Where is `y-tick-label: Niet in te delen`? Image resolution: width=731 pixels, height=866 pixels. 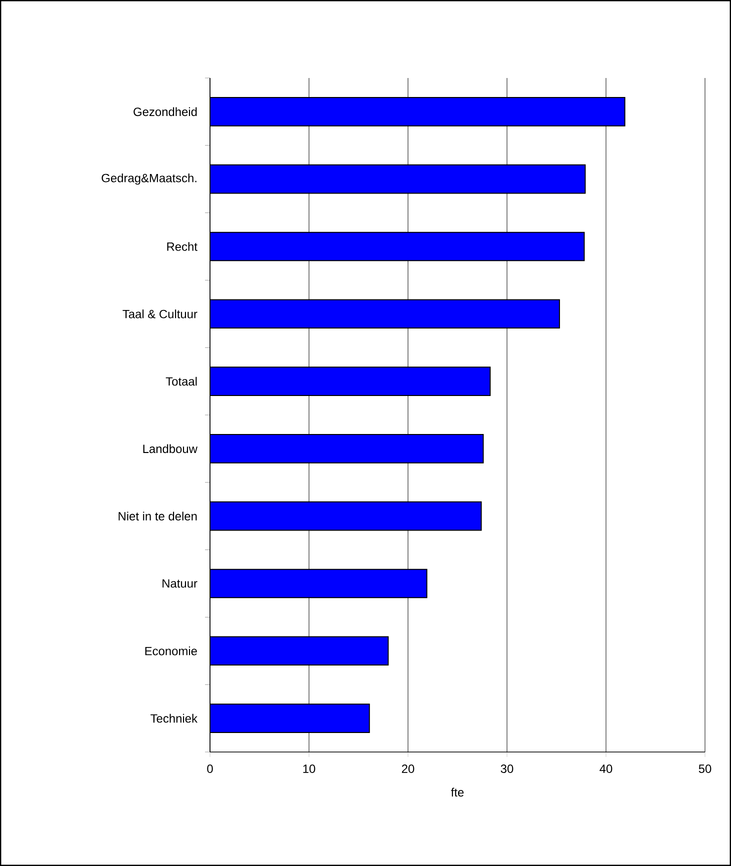 y-tick-label: Niet in te delen is located at coordinates (157, 516).